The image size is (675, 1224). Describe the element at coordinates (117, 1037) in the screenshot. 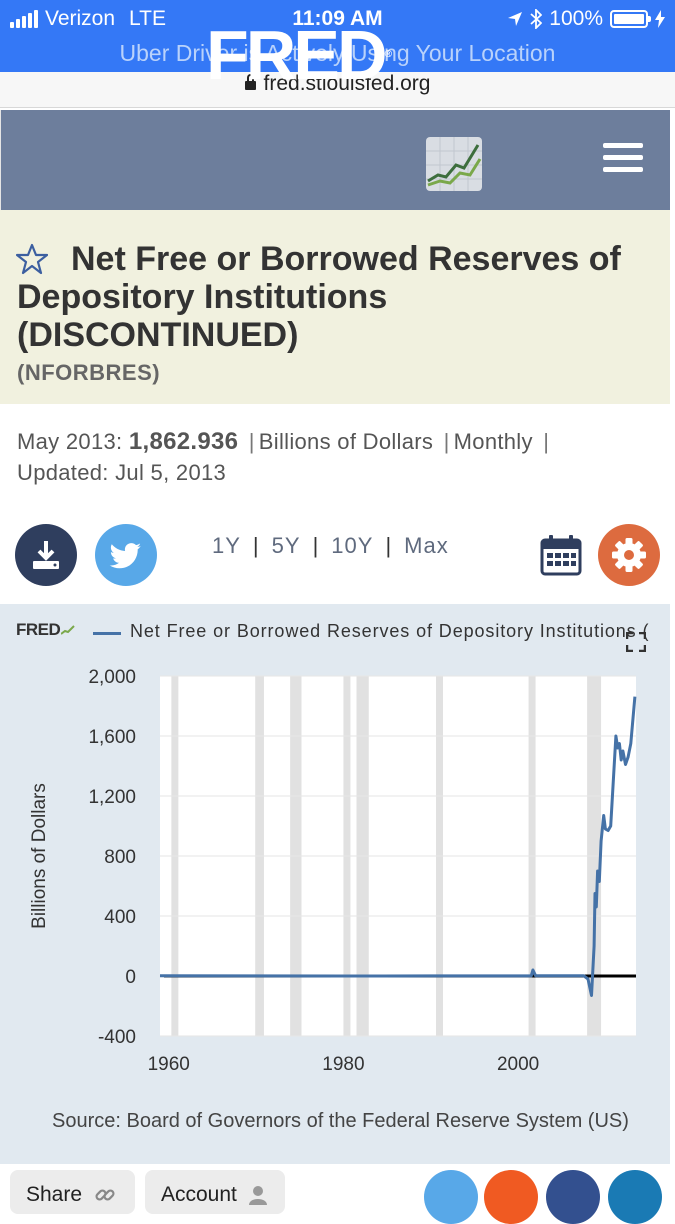

I see `y-tick-label: -400` at that location.